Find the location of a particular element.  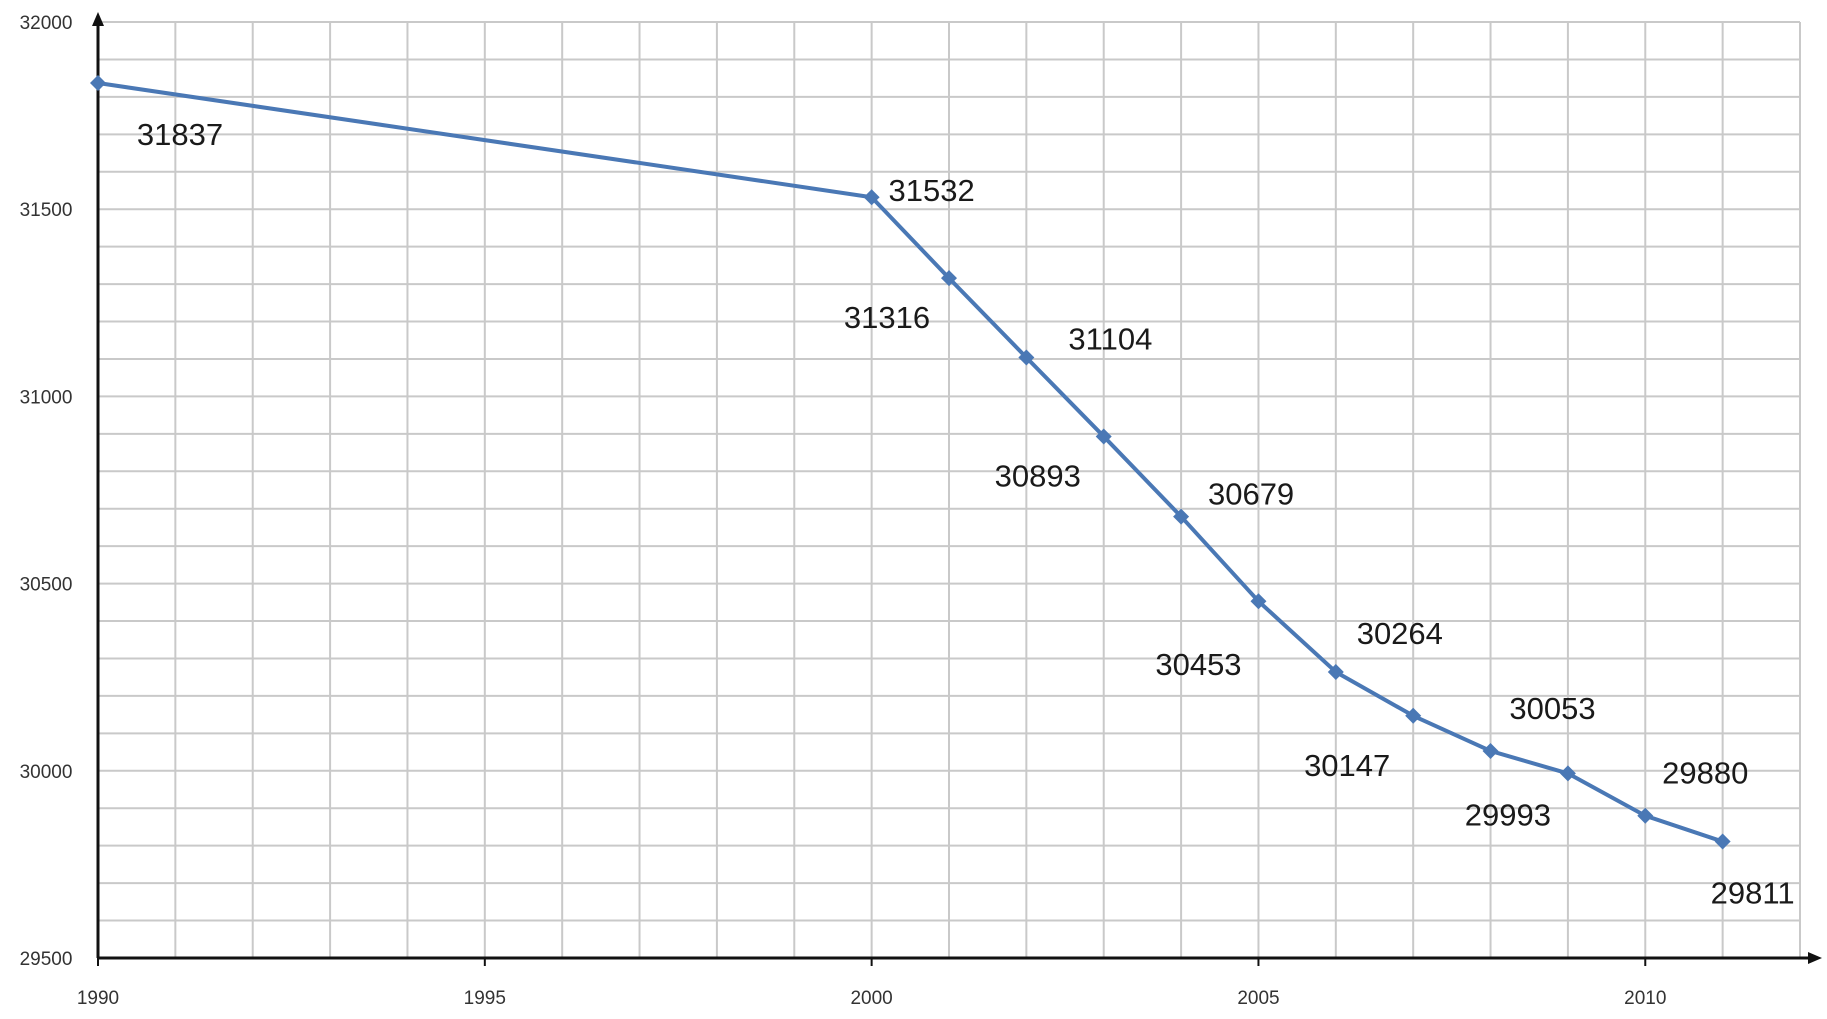

data-label: 30053 is located at coordinates (1552, 708).